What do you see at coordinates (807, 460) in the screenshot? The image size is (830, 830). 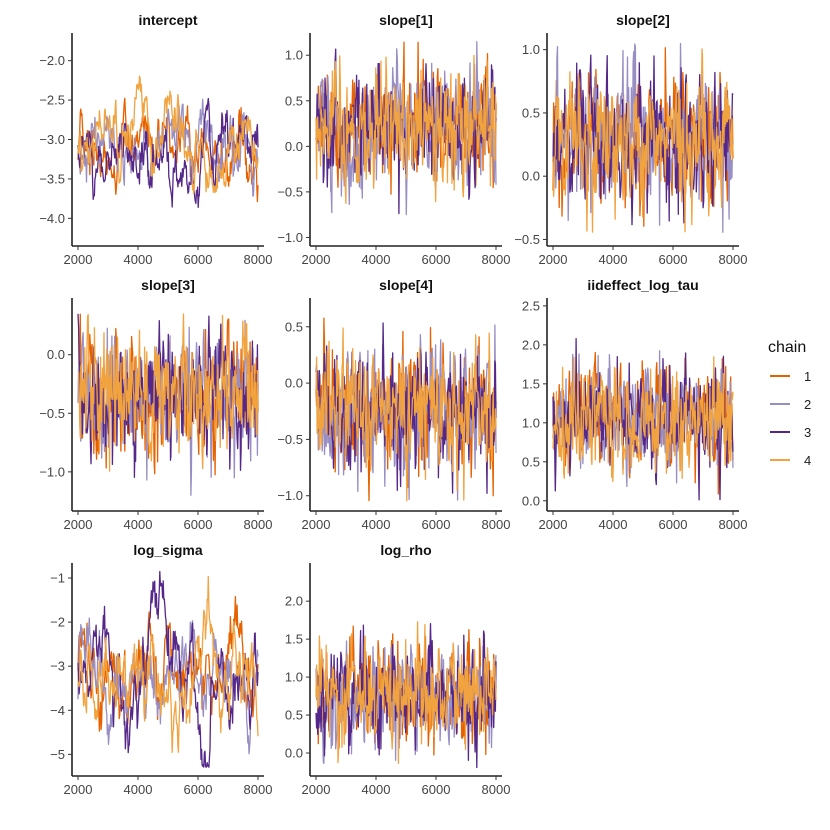 I see `legend-label-chain-4: 4` at bounding box center [807, 460].